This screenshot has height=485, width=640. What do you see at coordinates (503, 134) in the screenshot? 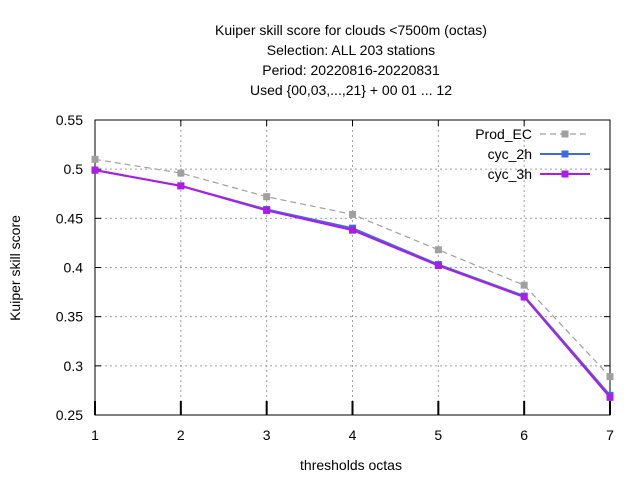
I see `legend-label-Prod_EC: Prod_EC` at bounding box center [503, 134].